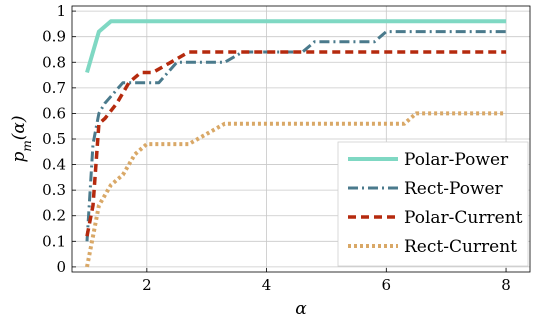  Describe the element at coordinates (61, 11) in the screenshot. I see `y-tick-label: 1` at that location.